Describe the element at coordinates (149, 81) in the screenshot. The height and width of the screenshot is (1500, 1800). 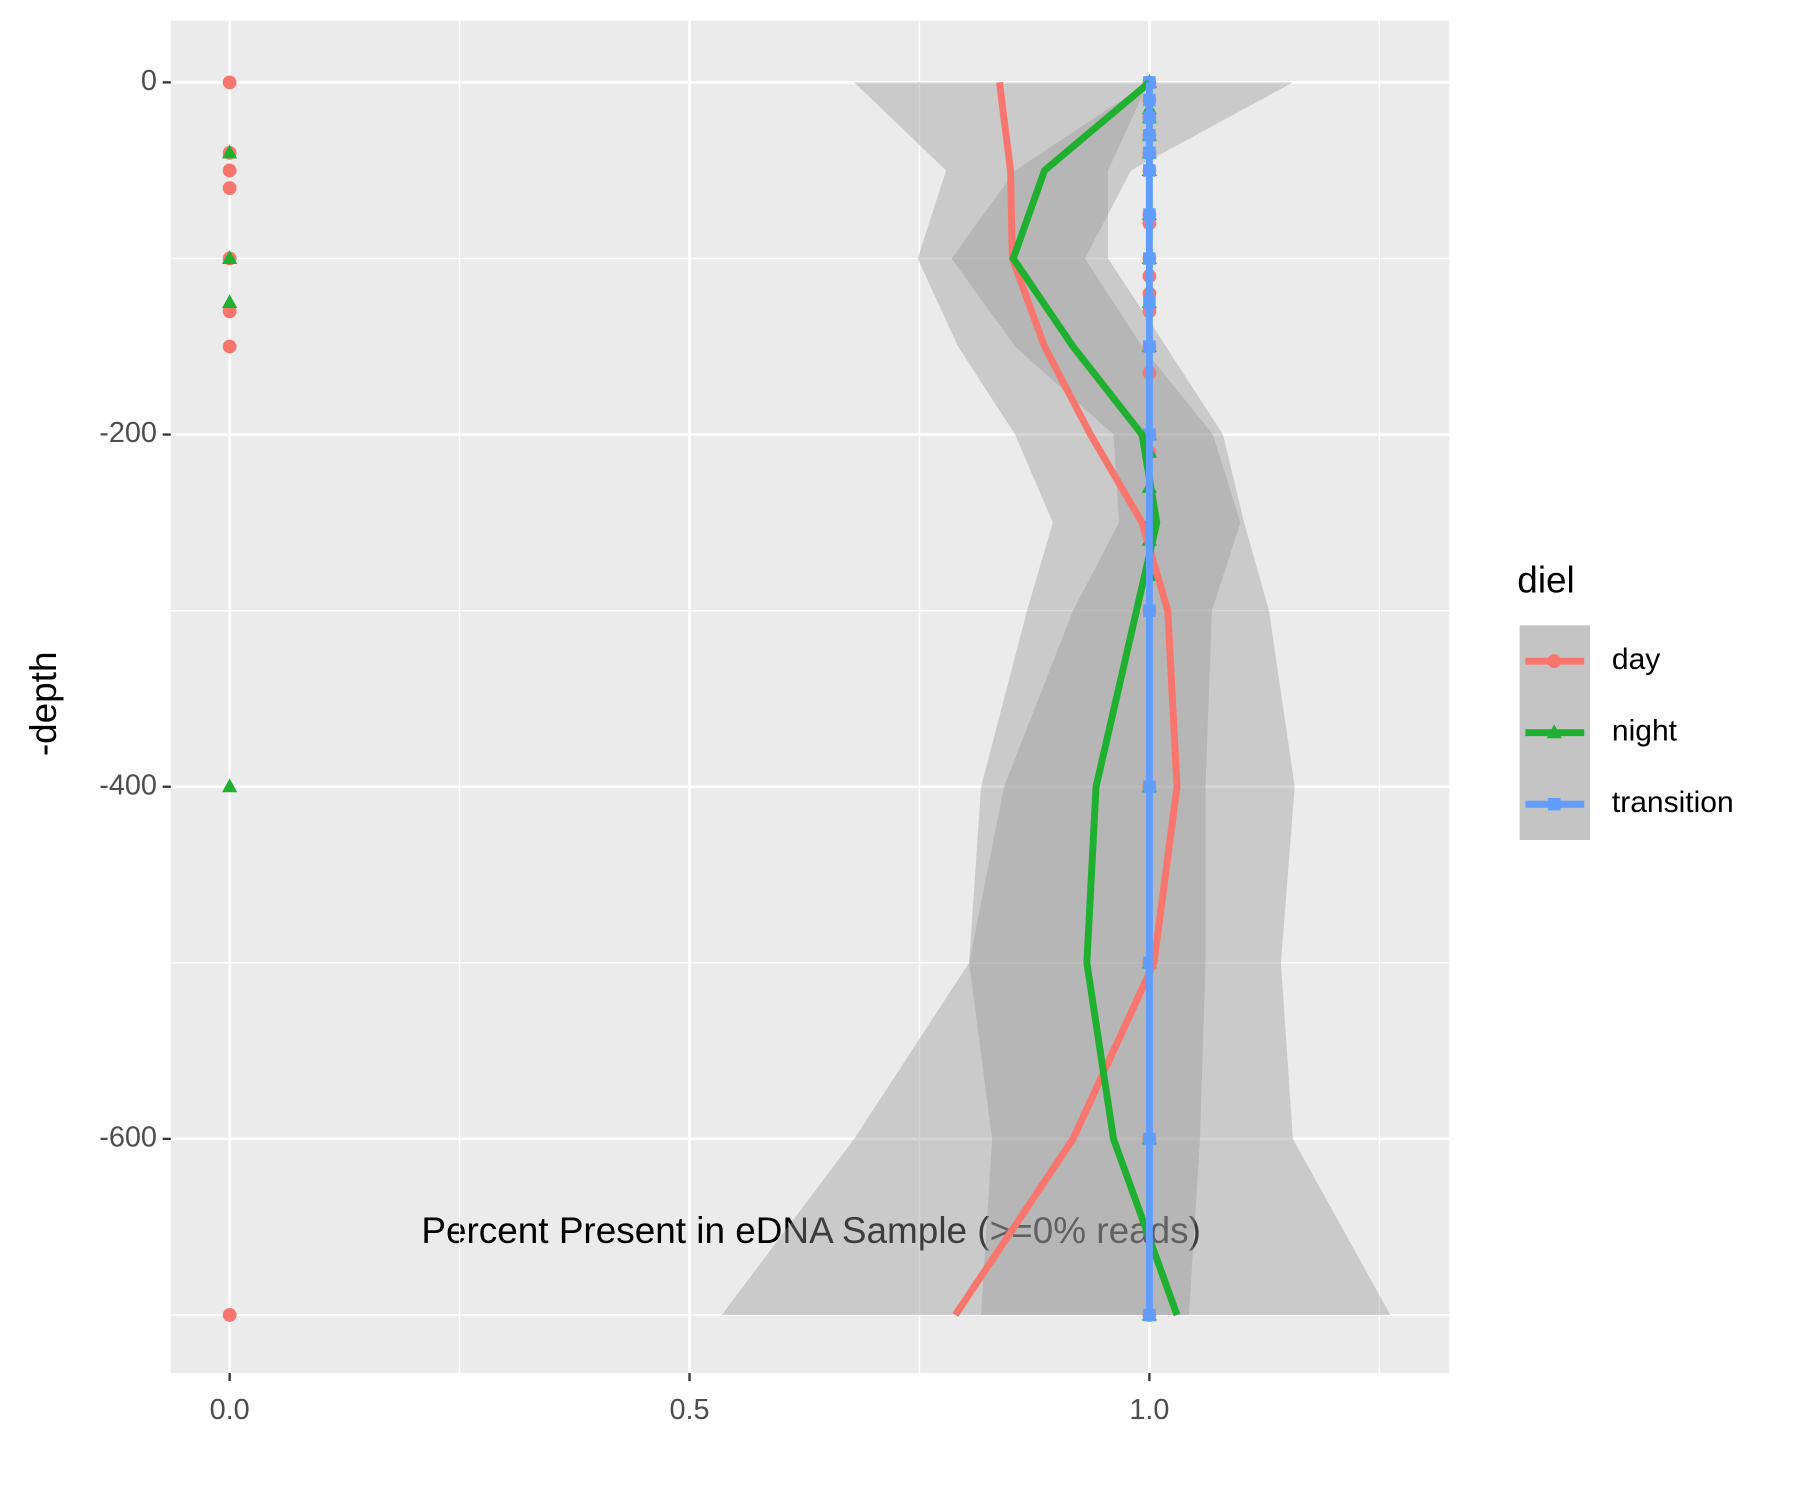
I see `y-tick-label: 0` at that location.